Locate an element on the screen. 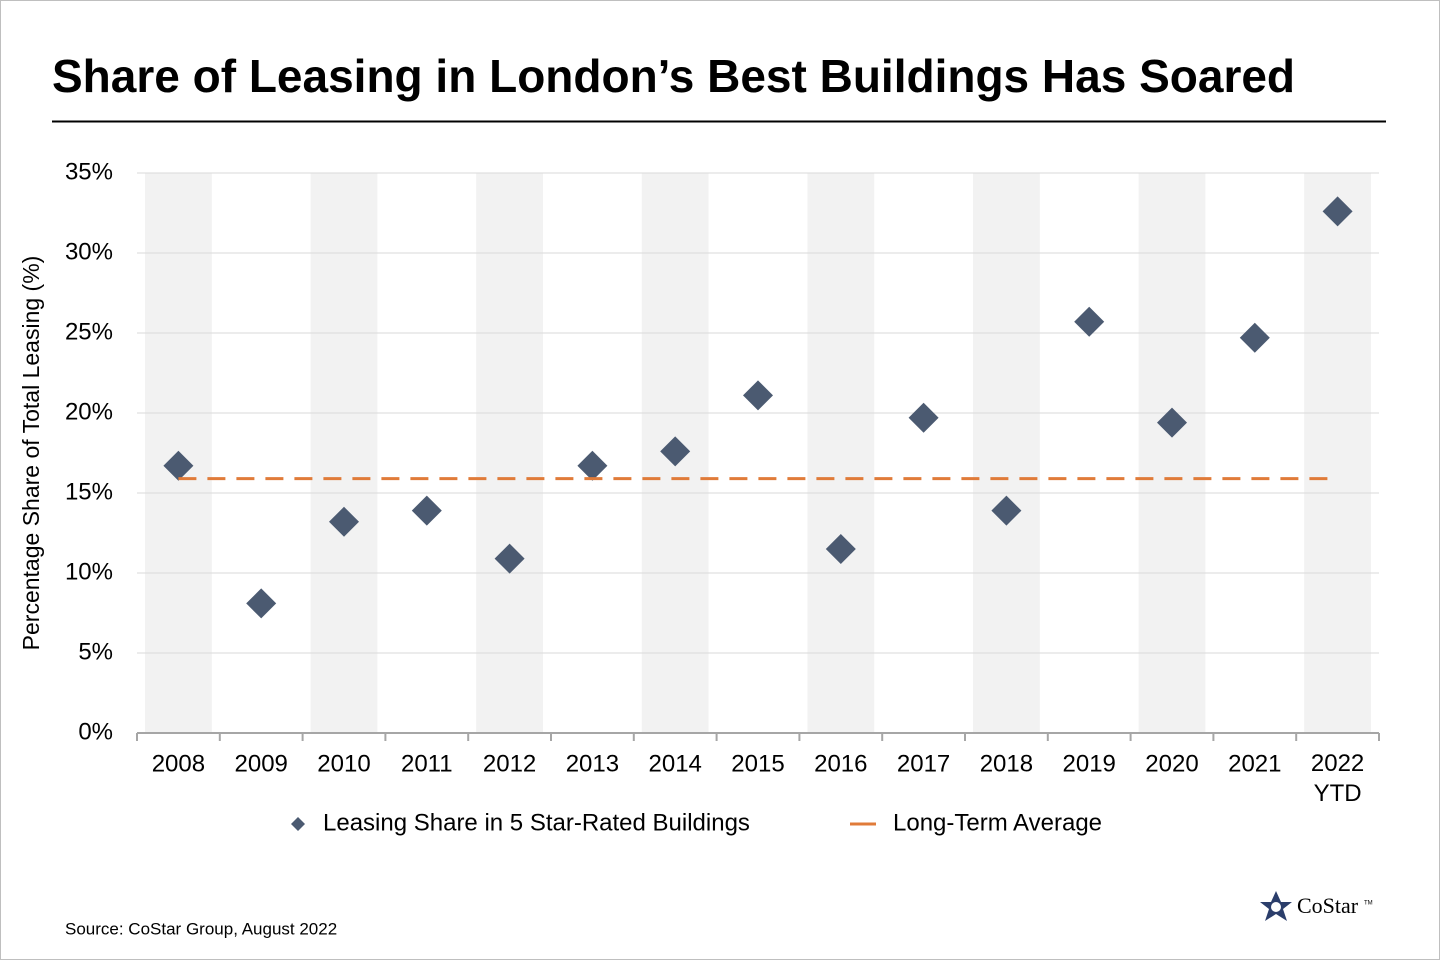  legend-label: Leasing Share in 5 Star-Rated Buildings is located at coordinates (536, 822).